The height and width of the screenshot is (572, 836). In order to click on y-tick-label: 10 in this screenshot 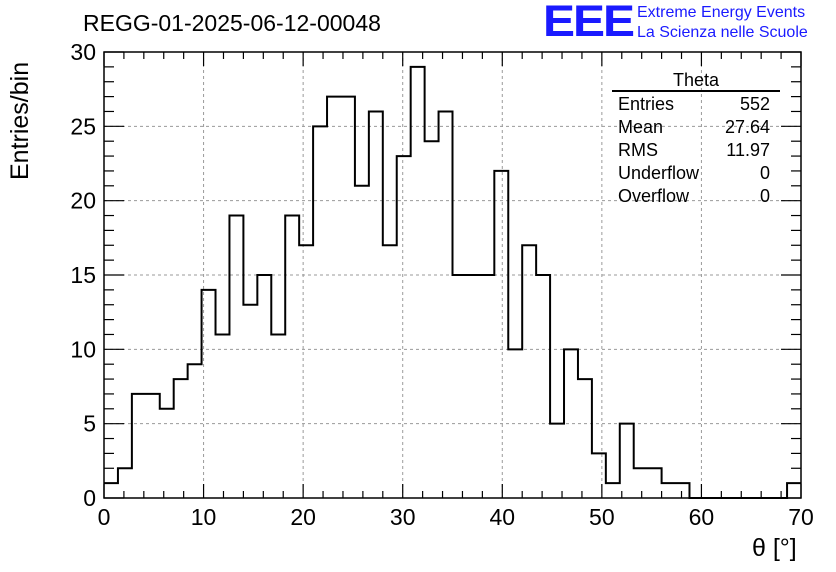, I will do `click(83, 349)`.